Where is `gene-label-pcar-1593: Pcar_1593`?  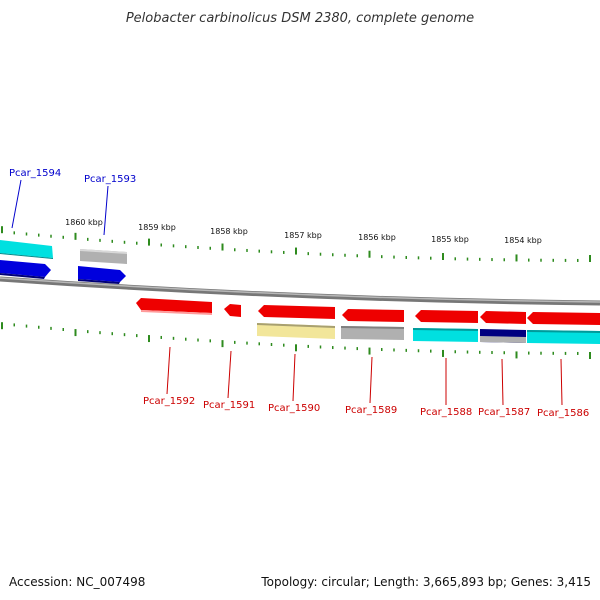
gene-label-pcar-1593: Pcar_1593 is located at coordinates (110, 179).